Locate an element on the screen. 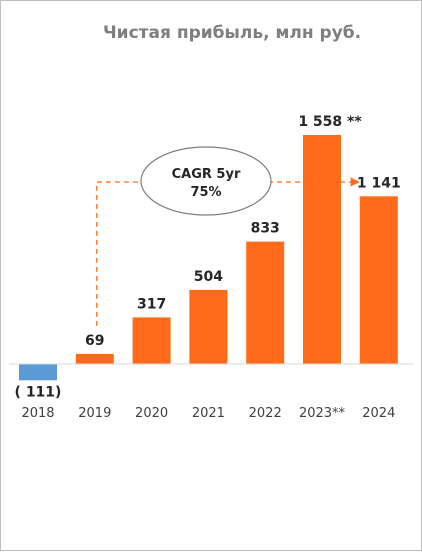 The height and width of the screenshot is (552, 422). cagr-ellipse is located at coordinates (206, 181).